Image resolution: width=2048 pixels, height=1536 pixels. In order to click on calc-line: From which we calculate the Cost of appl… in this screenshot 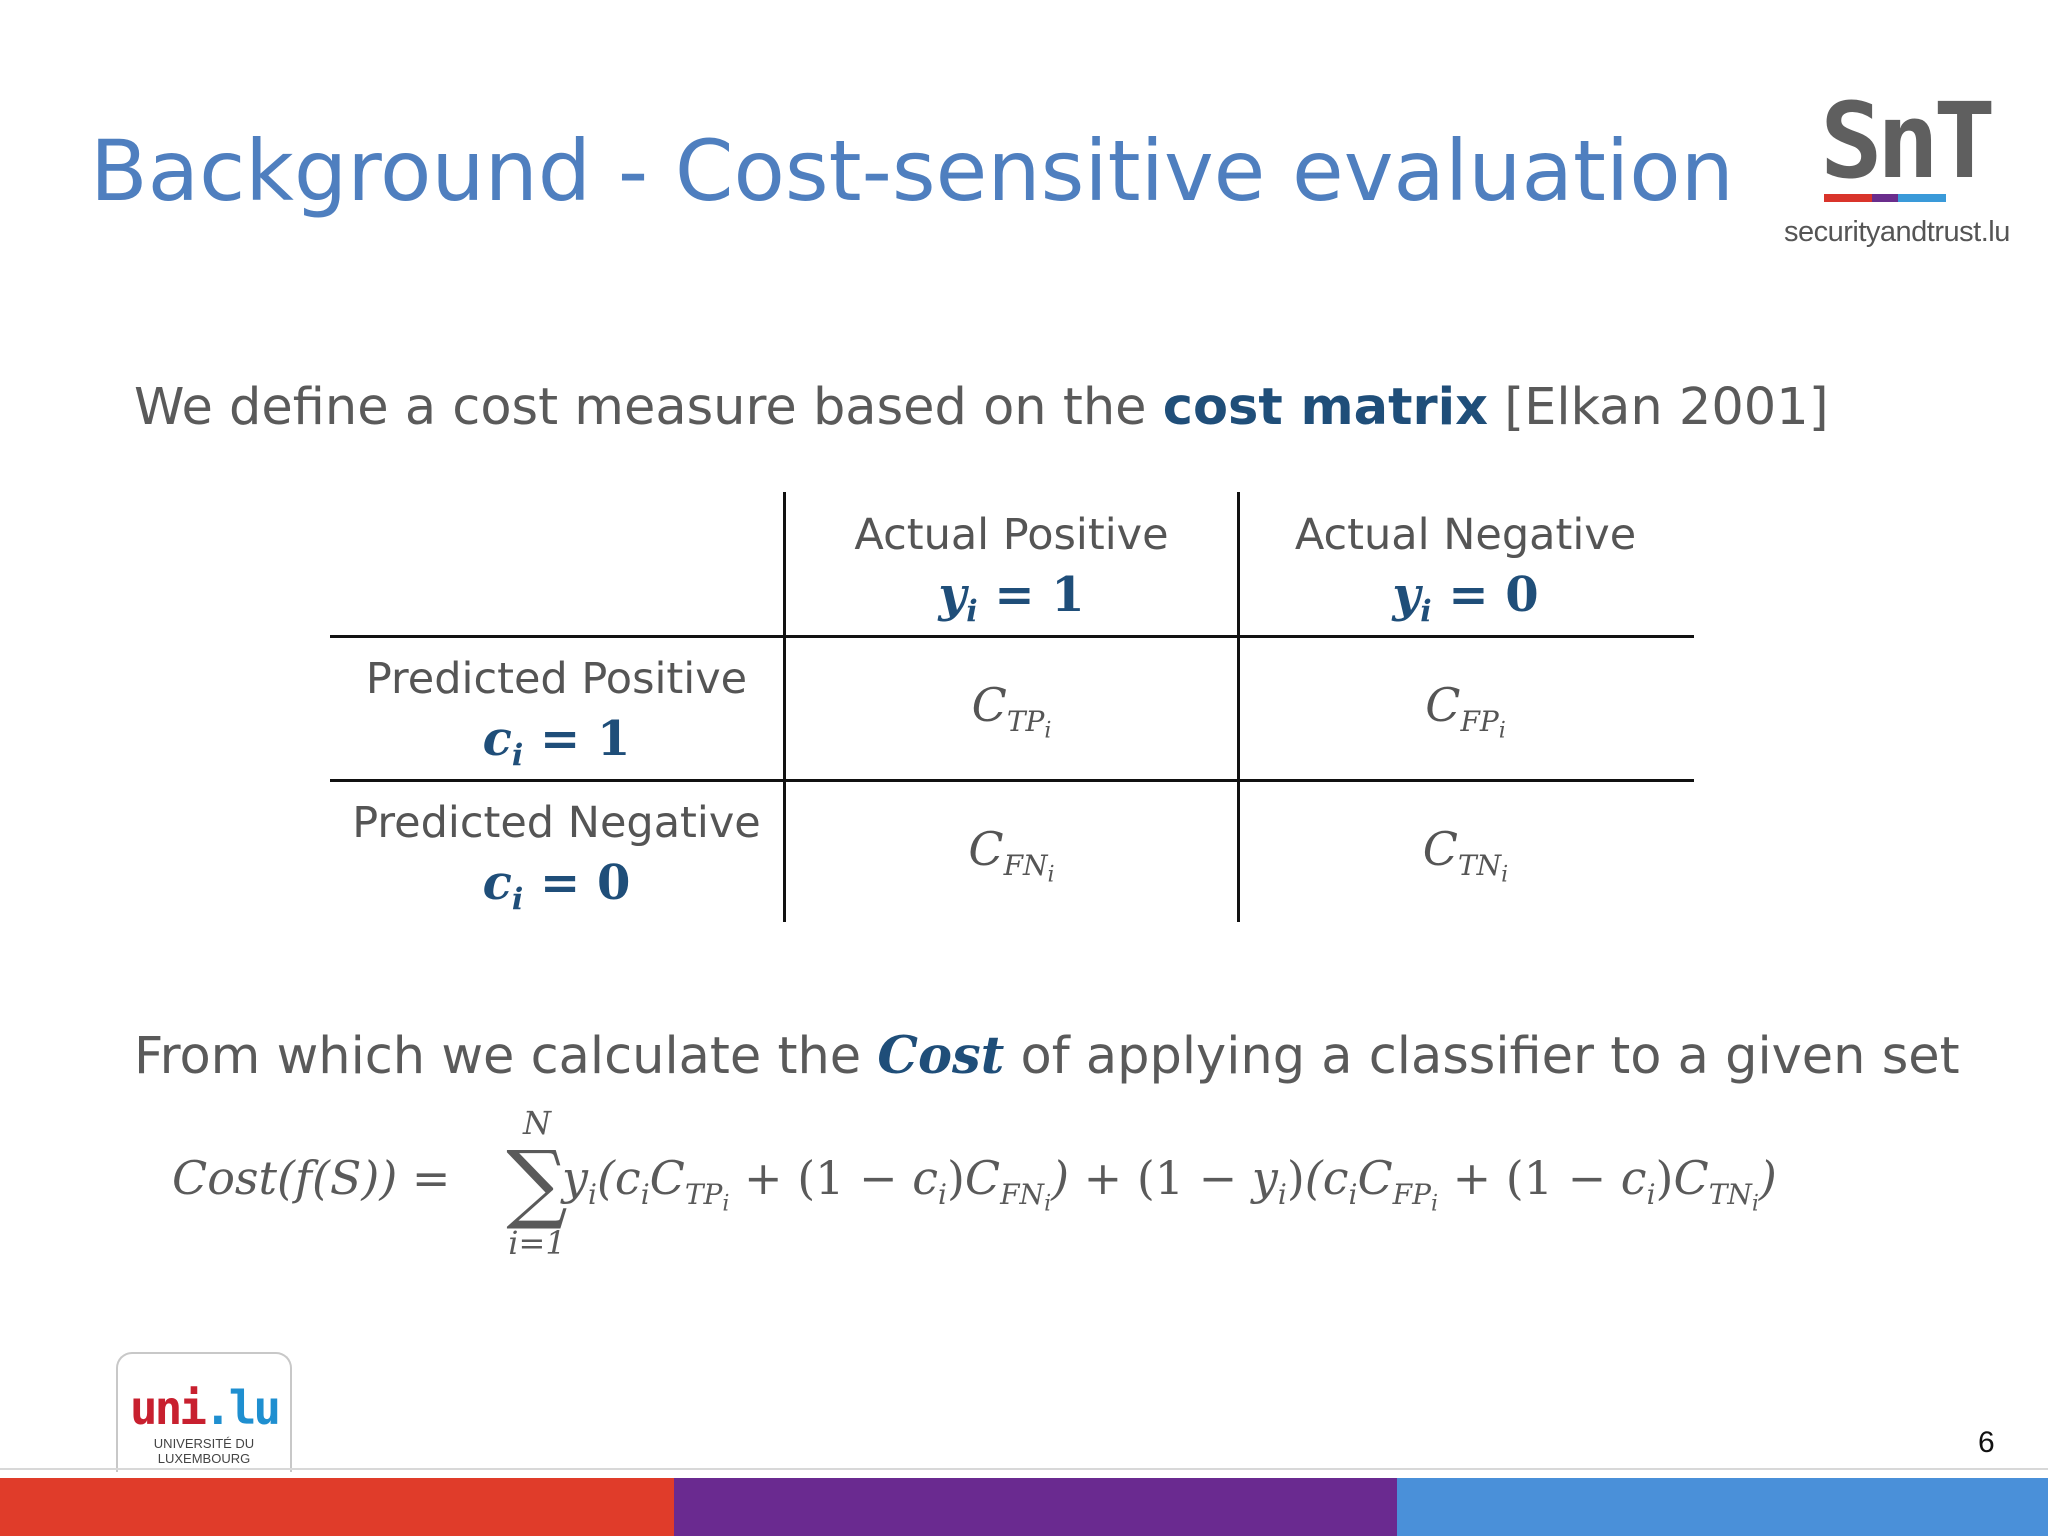, I will do `click(1047, 1056)`.